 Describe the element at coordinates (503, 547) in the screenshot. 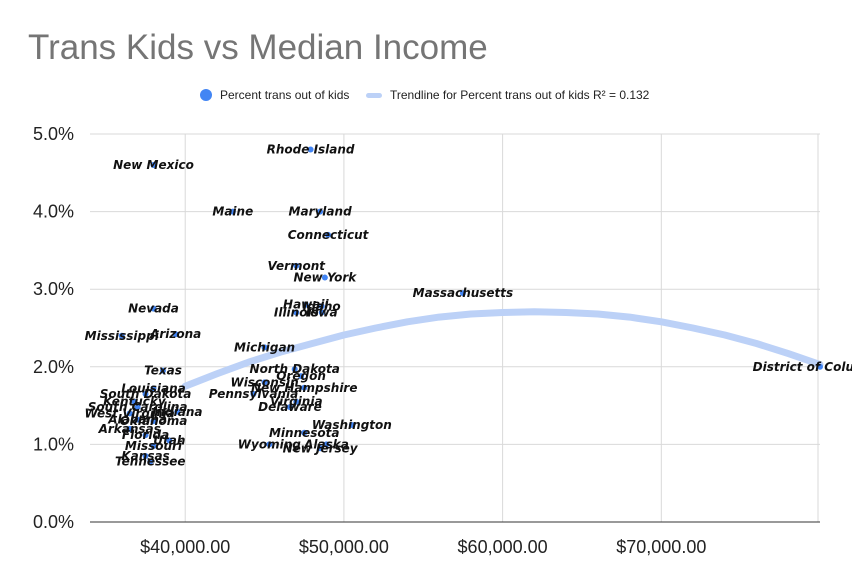

I see `x-tick-label: $60,000.00` at that location.